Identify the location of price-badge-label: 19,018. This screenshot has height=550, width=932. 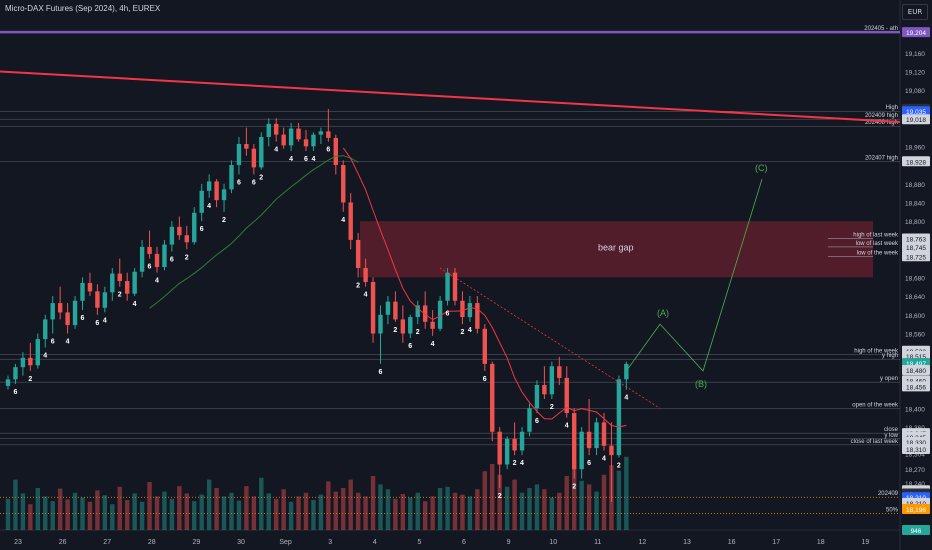
(916, 120).